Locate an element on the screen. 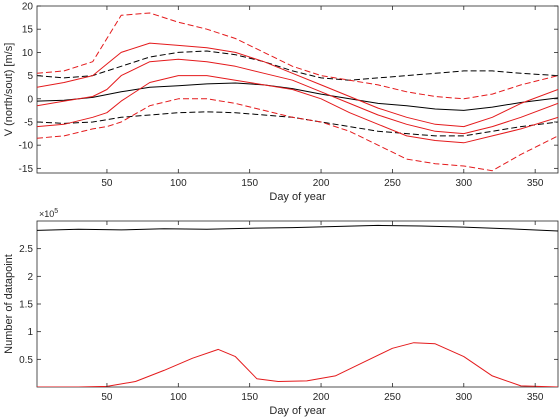 The height and width of the screenshot is (420, 560). y-tick-label: 1 is located at coordinates (30, 332).